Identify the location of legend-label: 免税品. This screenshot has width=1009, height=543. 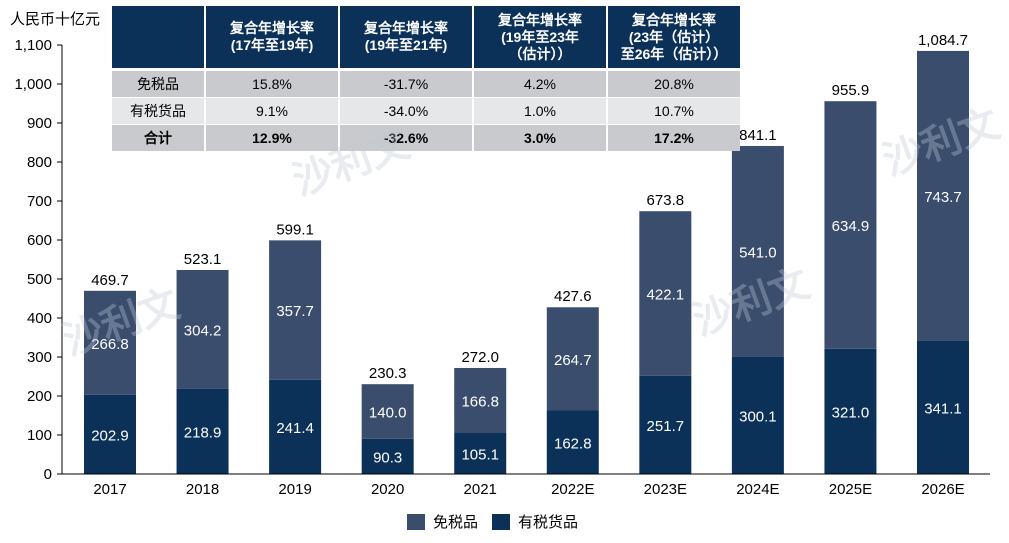
(456, 522).